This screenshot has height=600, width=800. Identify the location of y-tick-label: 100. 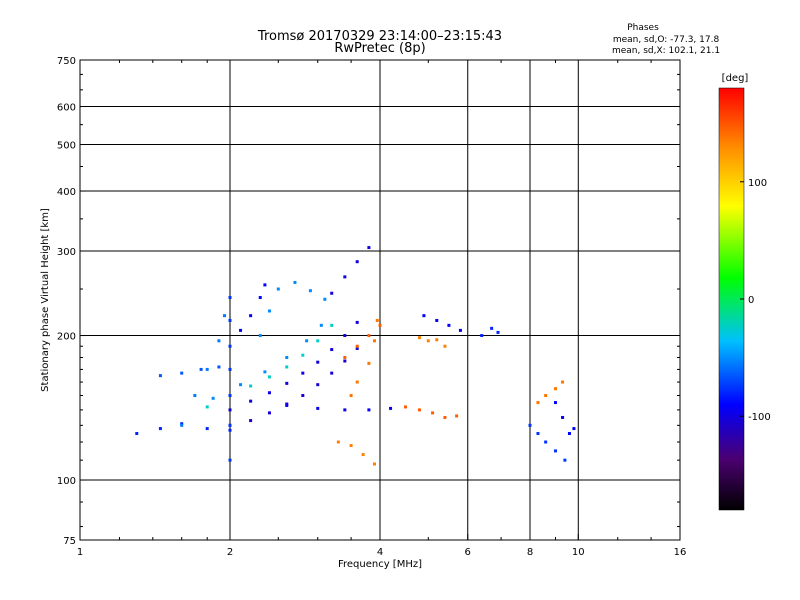
(66, 481).